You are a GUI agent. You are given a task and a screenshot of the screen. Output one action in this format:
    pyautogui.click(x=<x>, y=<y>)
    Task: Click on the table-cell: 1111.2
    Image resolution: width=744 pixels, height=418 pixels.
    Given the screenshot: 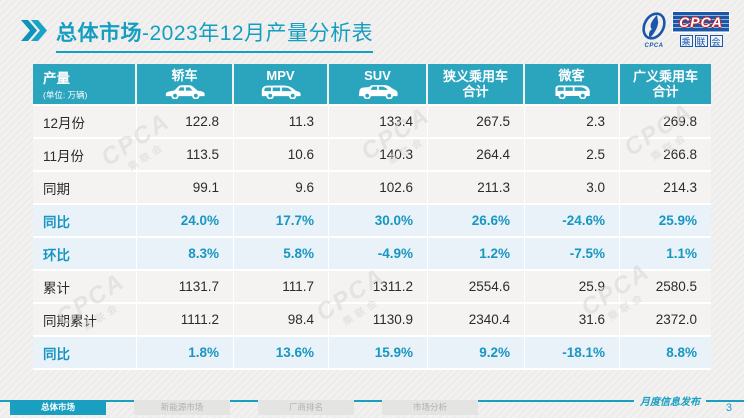 What is the action you would take?
    pyautogui.click(x=185, y=320)
    